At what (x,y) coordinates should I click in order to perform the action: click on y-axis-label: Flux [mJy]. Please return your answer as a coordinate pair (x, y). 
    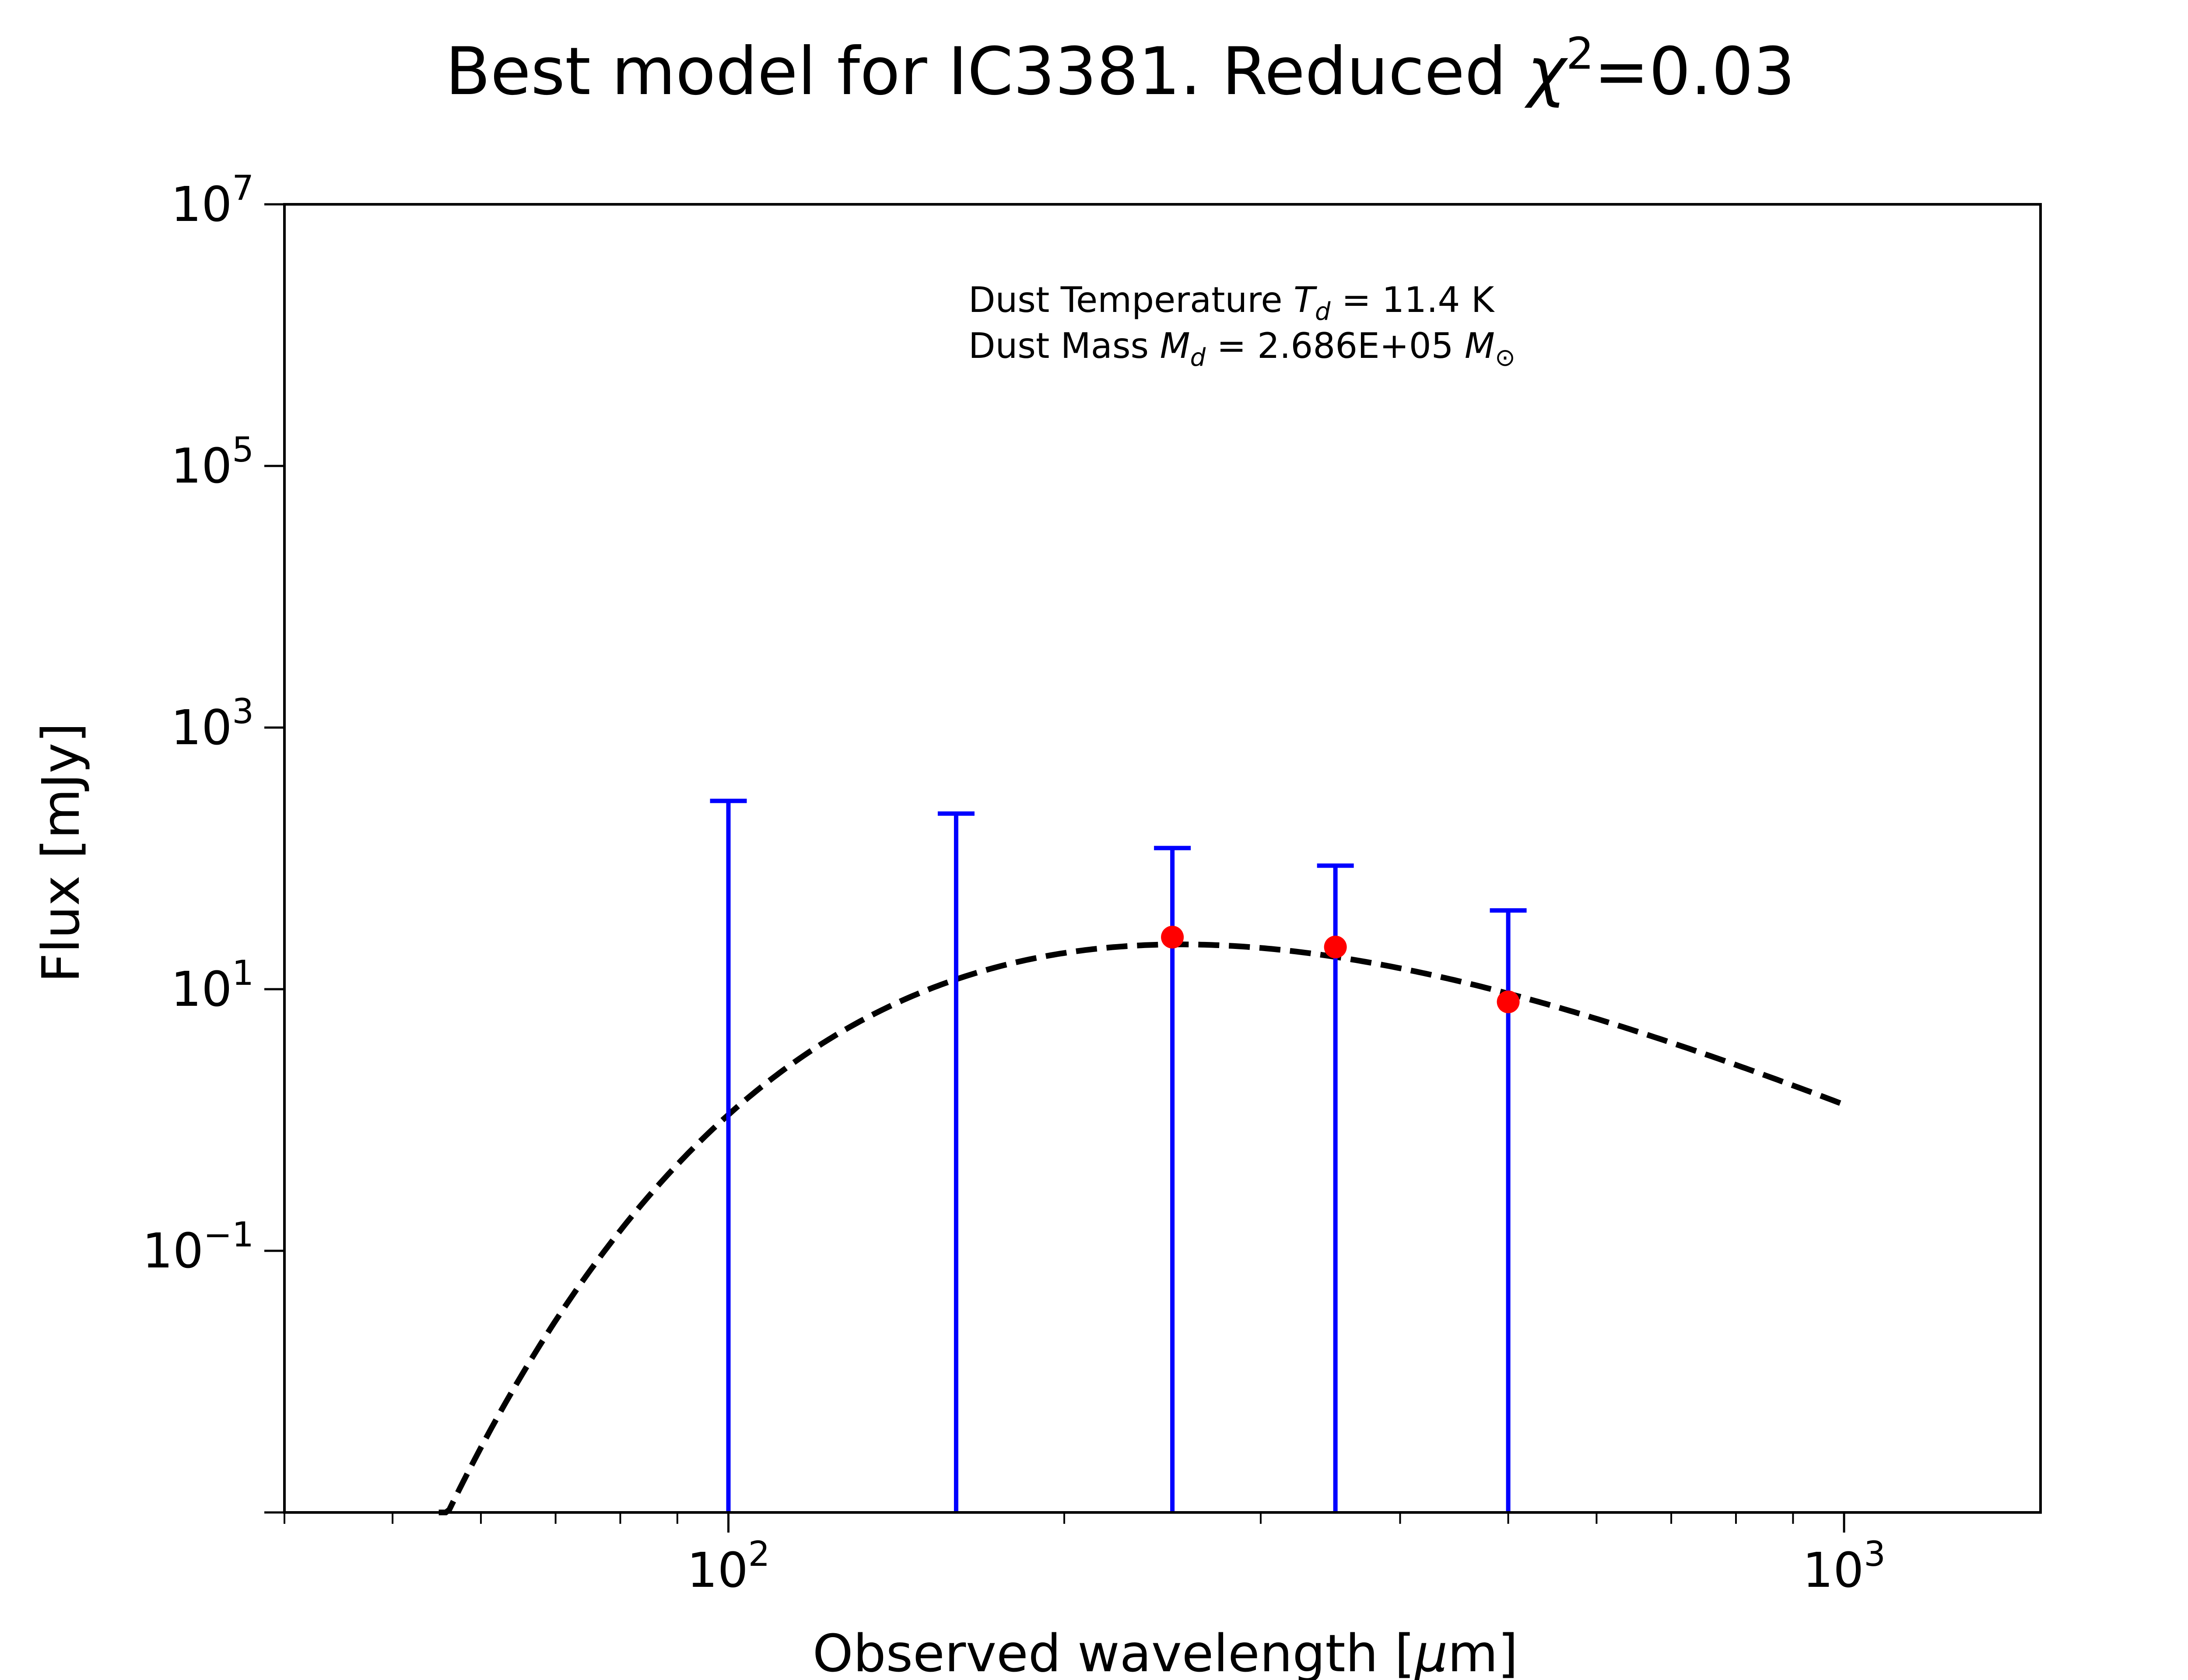
    Looking at the image, I should click on (61, 853).